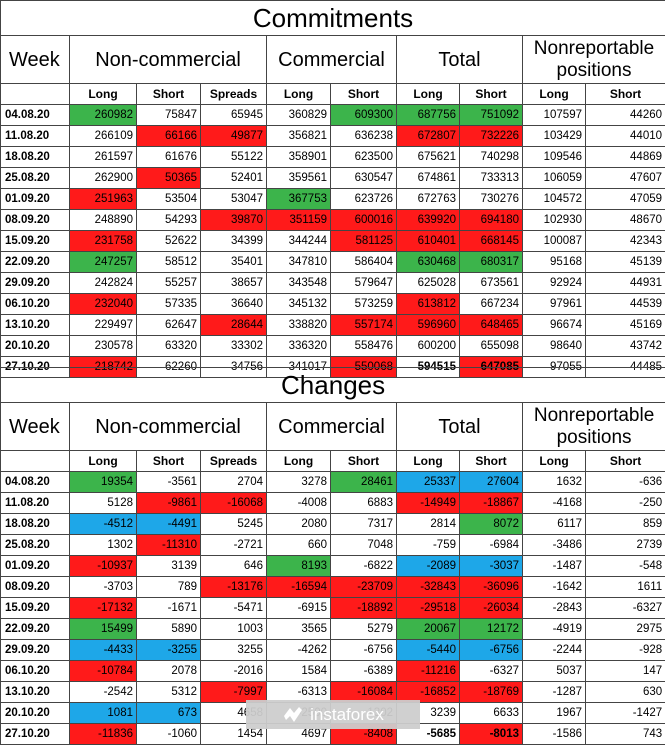  I want to click on value-cell: -3703, so click(103, 587).